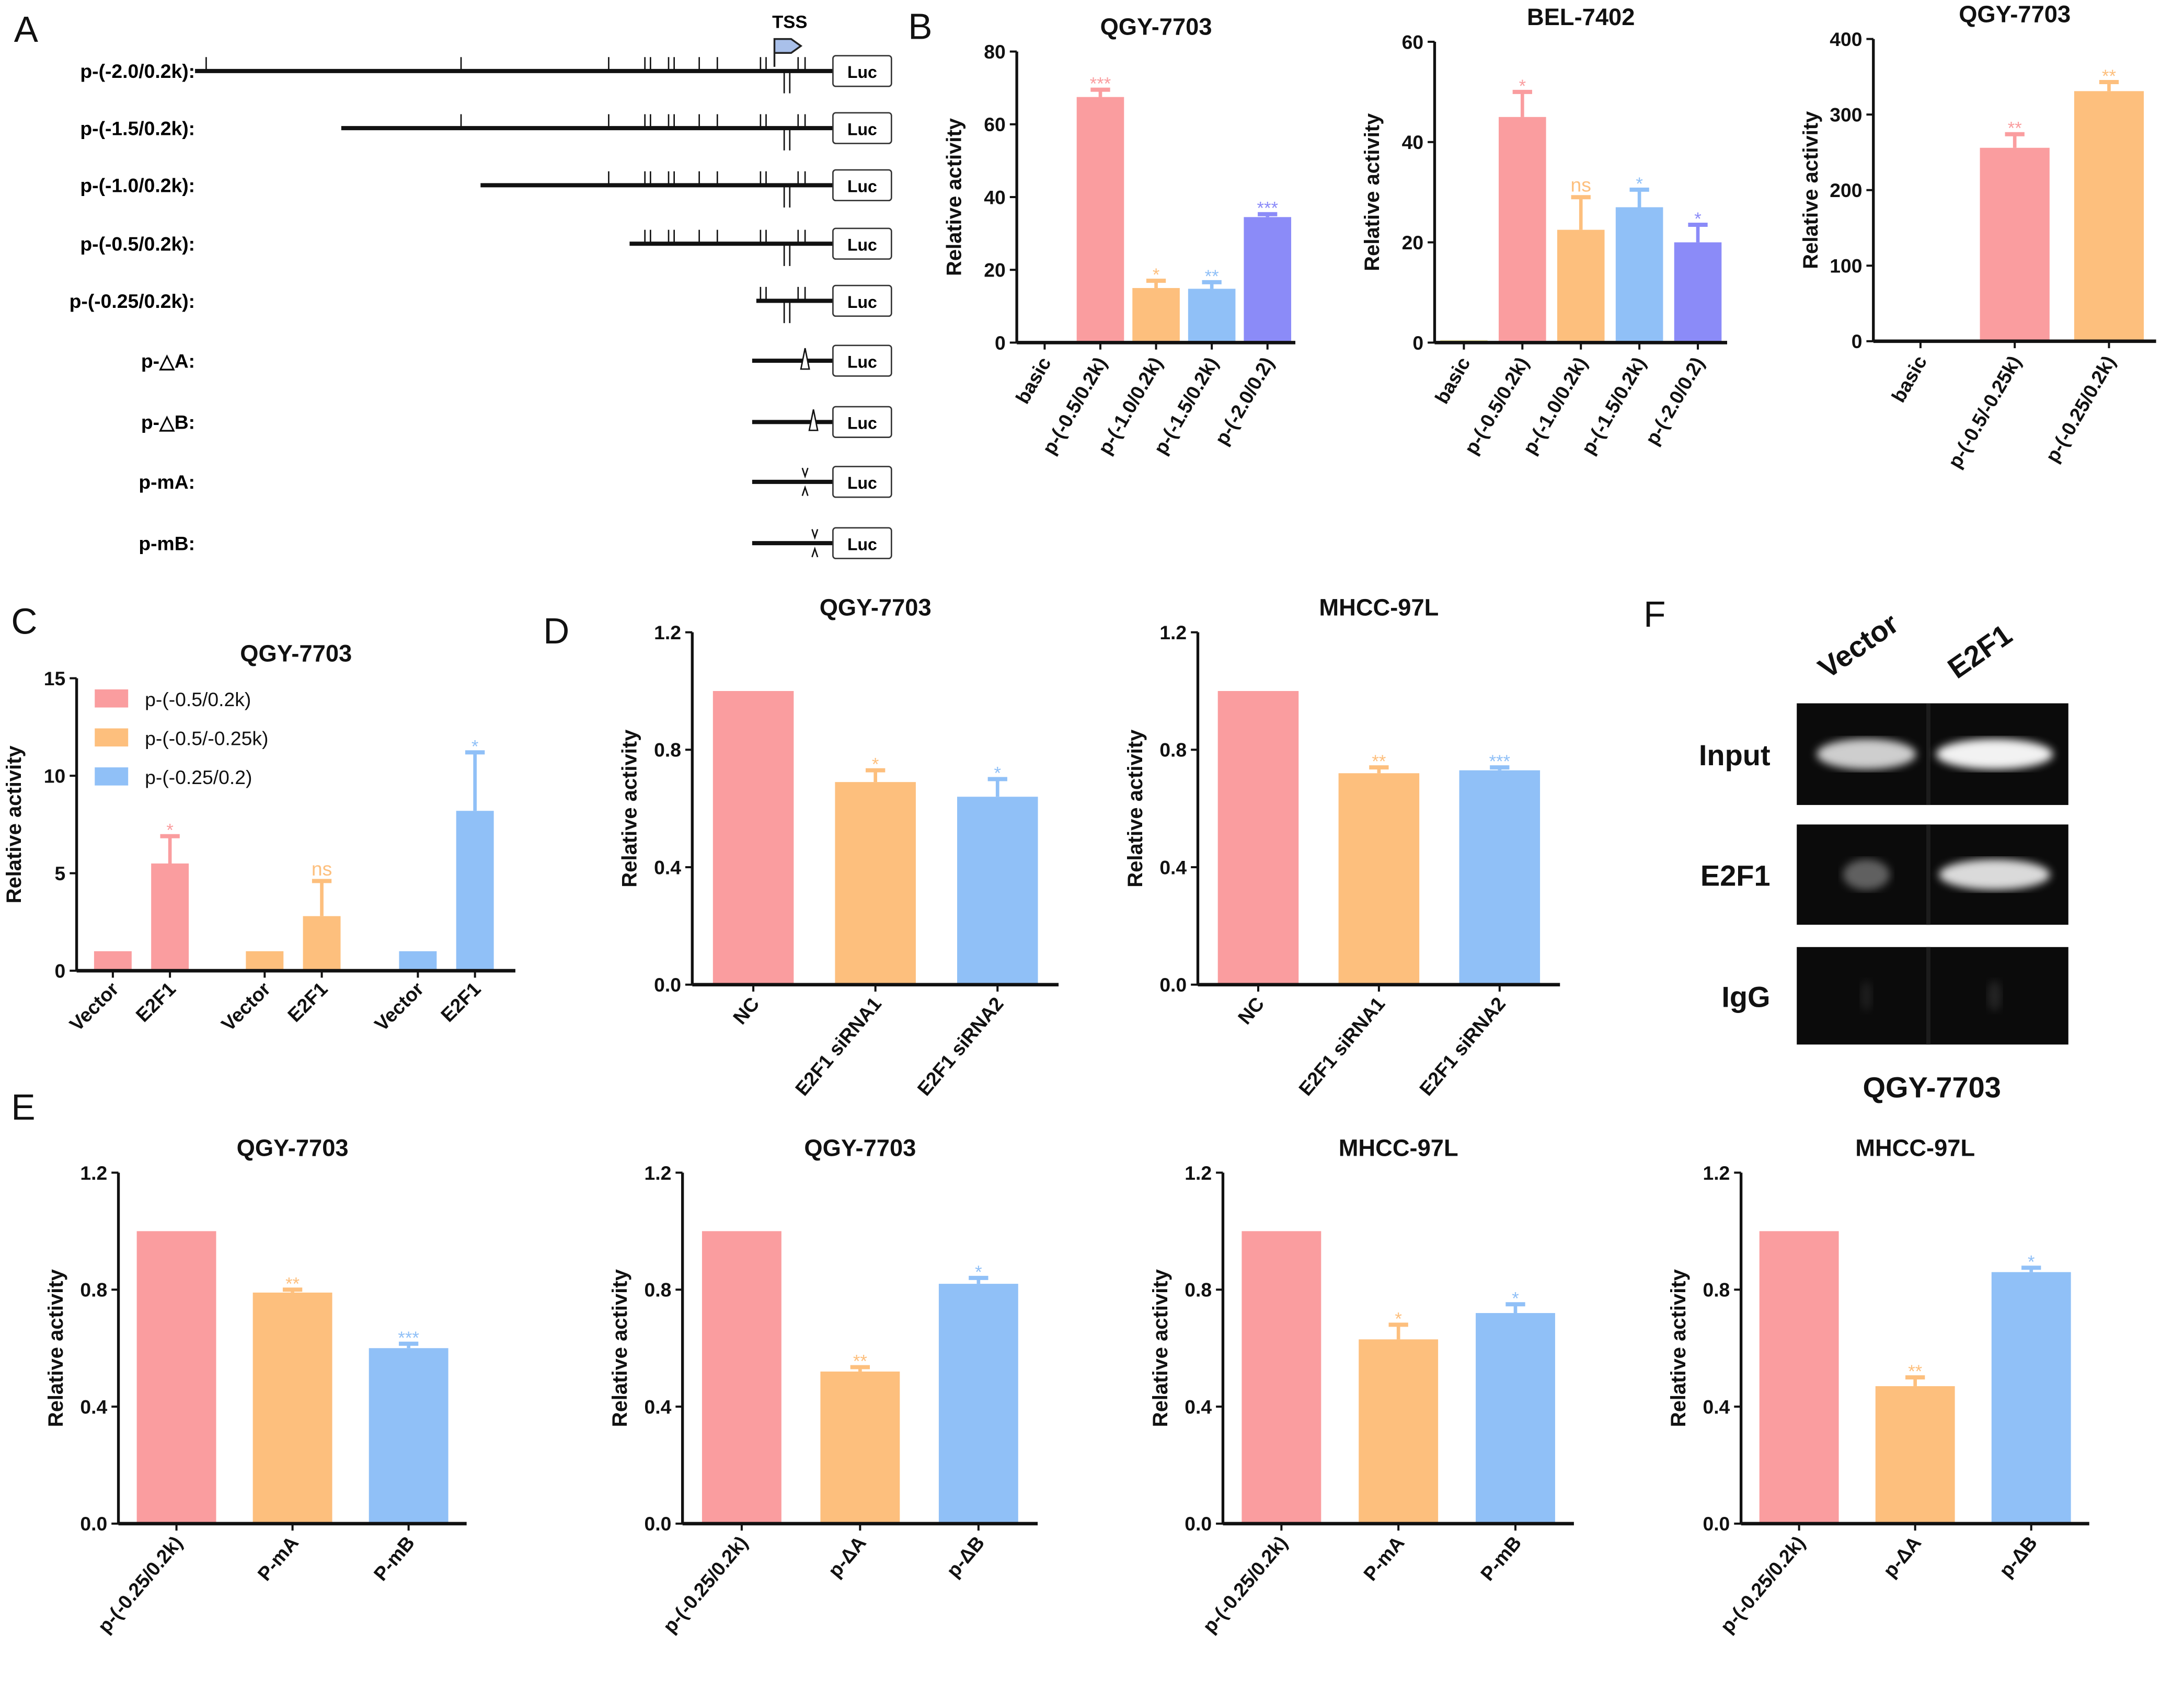  I want to click on tss-label: TSS, so click(790, 22).